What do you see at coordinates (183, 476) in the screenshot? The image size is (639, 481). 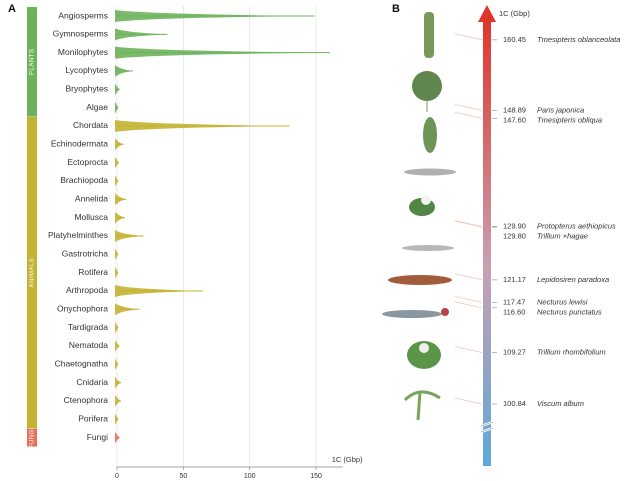 I see `x-tick-label: 50` at bounding box center [183, 476].